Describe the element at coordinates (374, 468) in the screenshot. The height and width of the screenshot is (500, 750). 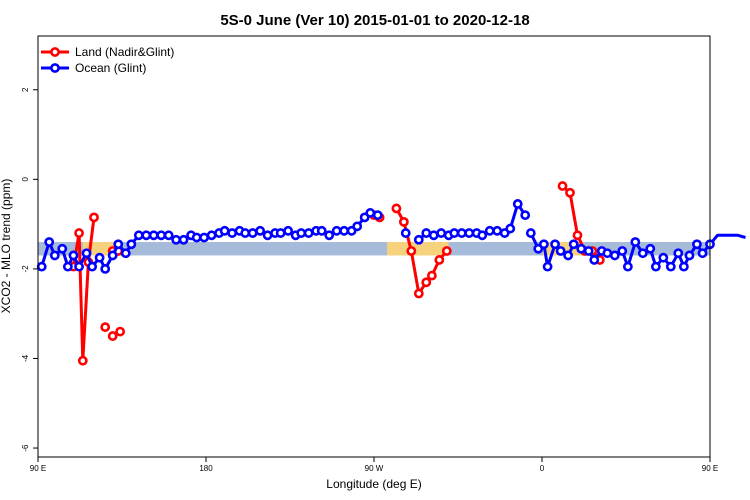
I see `x-tick-label: 90 W` at that location.